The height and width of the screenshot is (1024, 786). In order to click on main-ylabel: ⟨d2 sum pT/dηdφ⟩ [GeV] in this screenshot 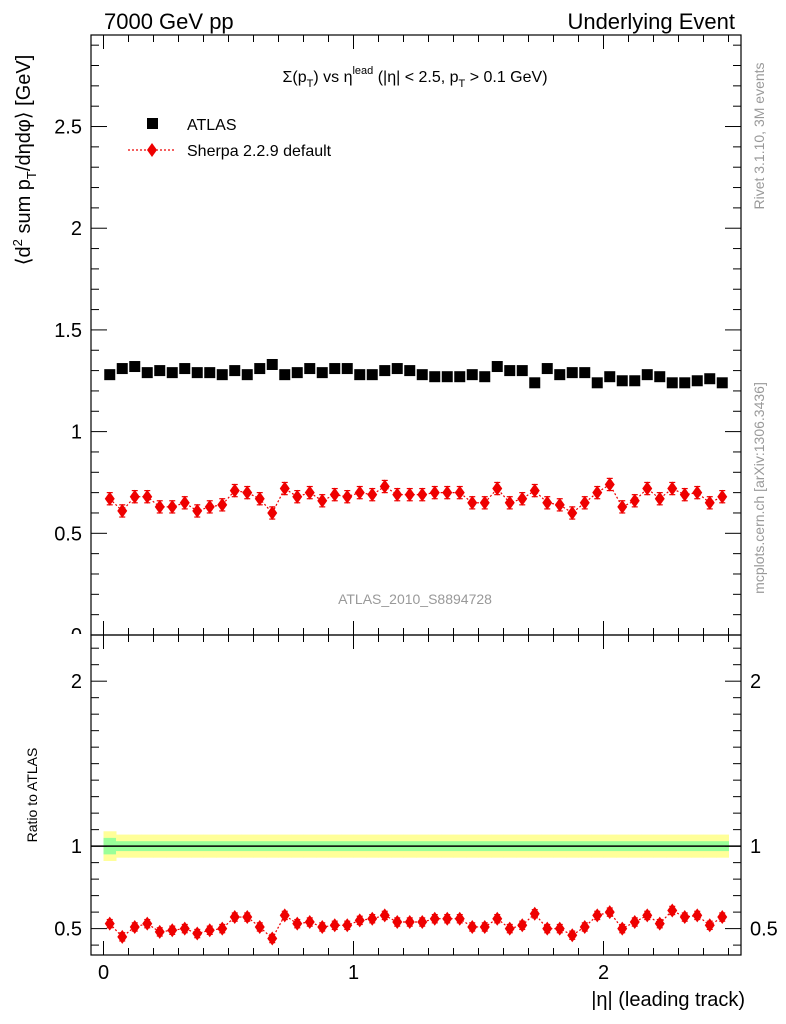, I will do `click(24, 160)`.